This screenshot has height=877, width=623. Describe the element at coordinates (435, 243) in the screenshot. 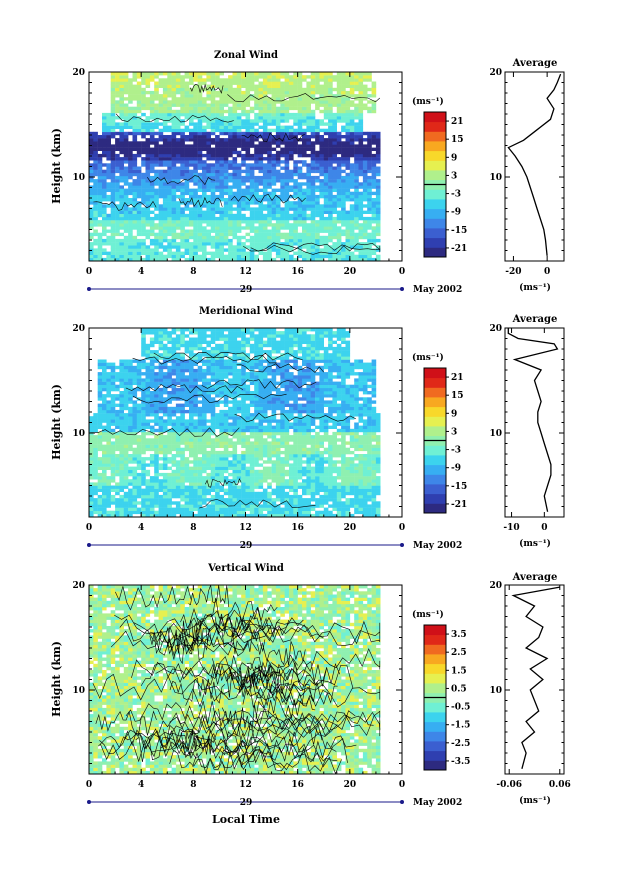

I see `colorbar-swatch` at that location.